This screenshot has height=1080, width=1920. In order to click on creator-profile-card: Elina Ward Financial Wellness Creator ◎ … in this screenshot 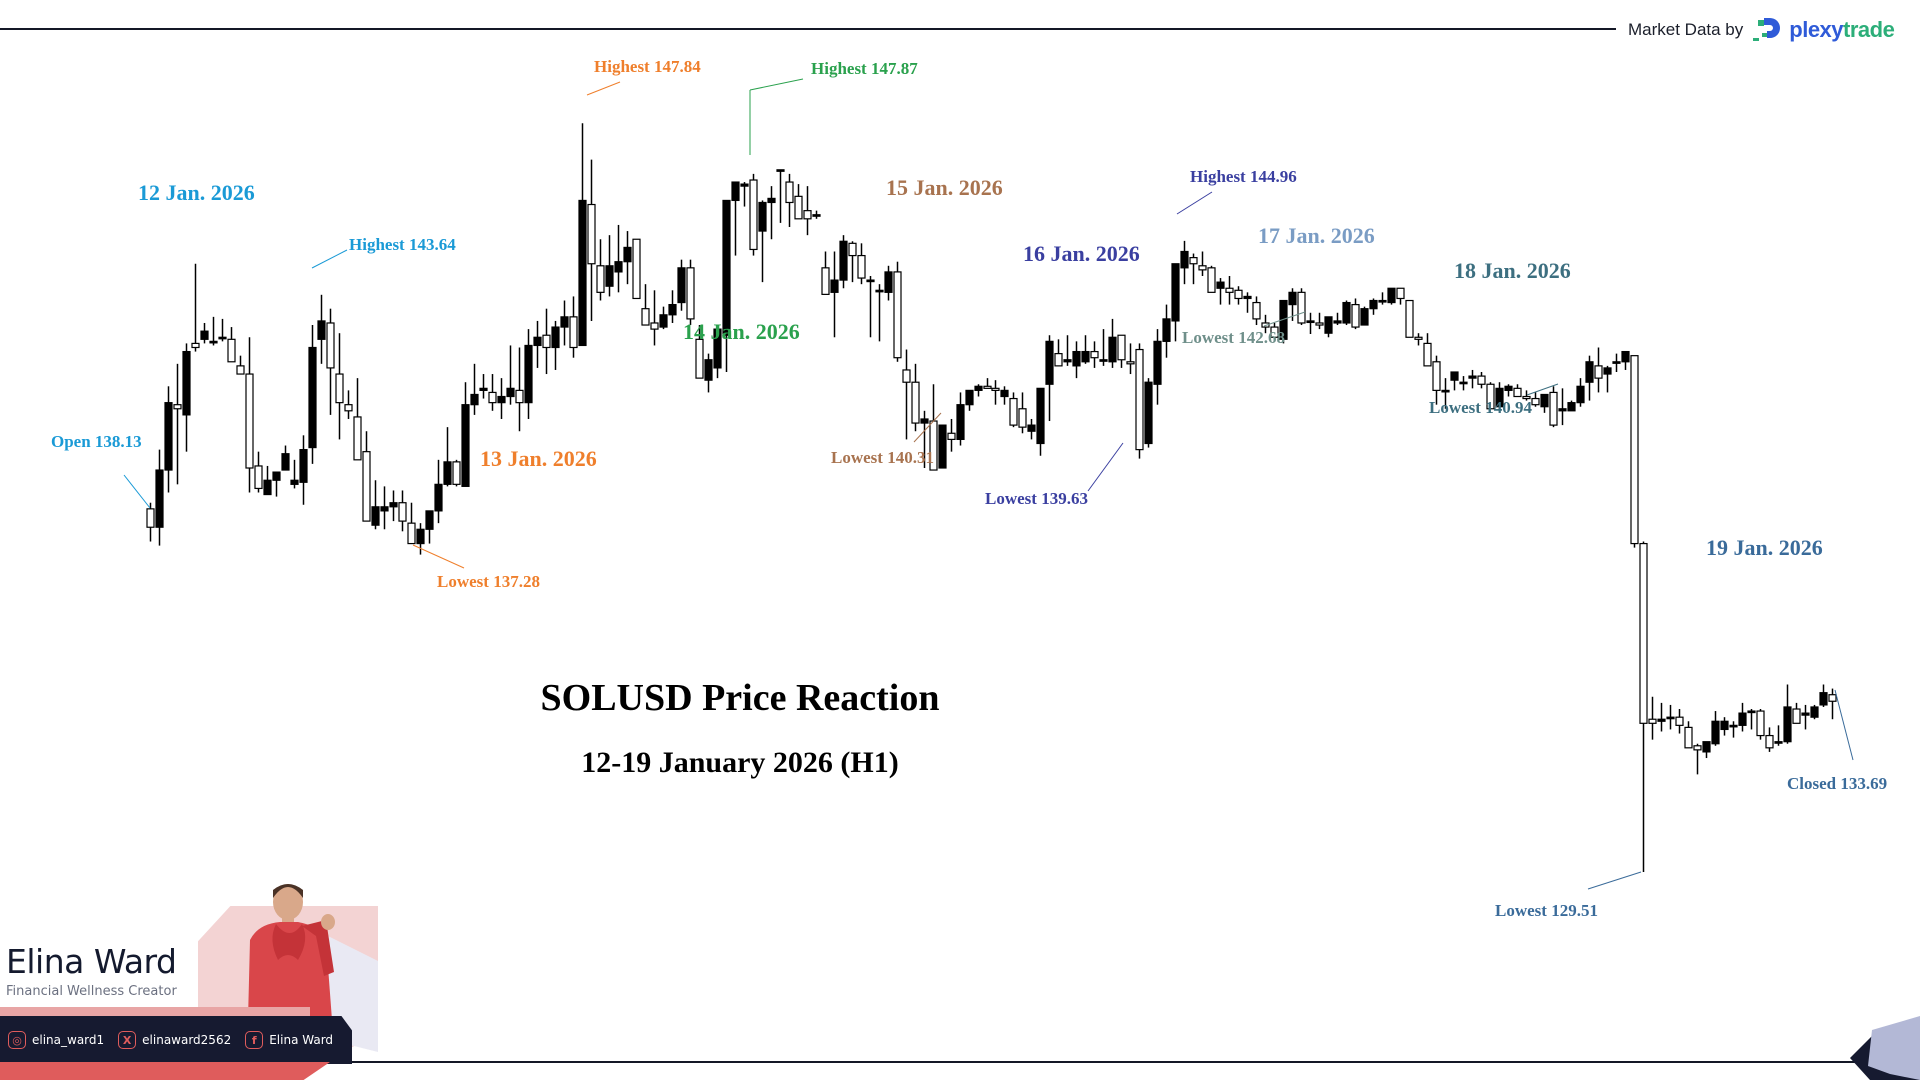, I will do `click(190, 975)`.